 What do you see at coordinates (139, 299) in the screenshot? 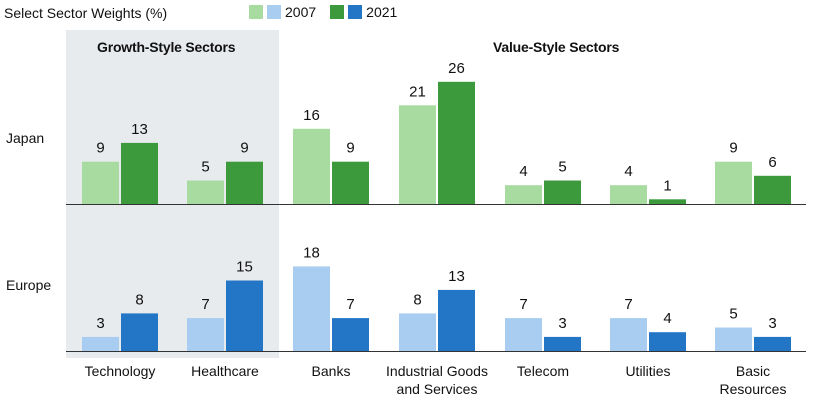
I see `data-label-europe-2021-0: 8` at bounding box center [139, 299].